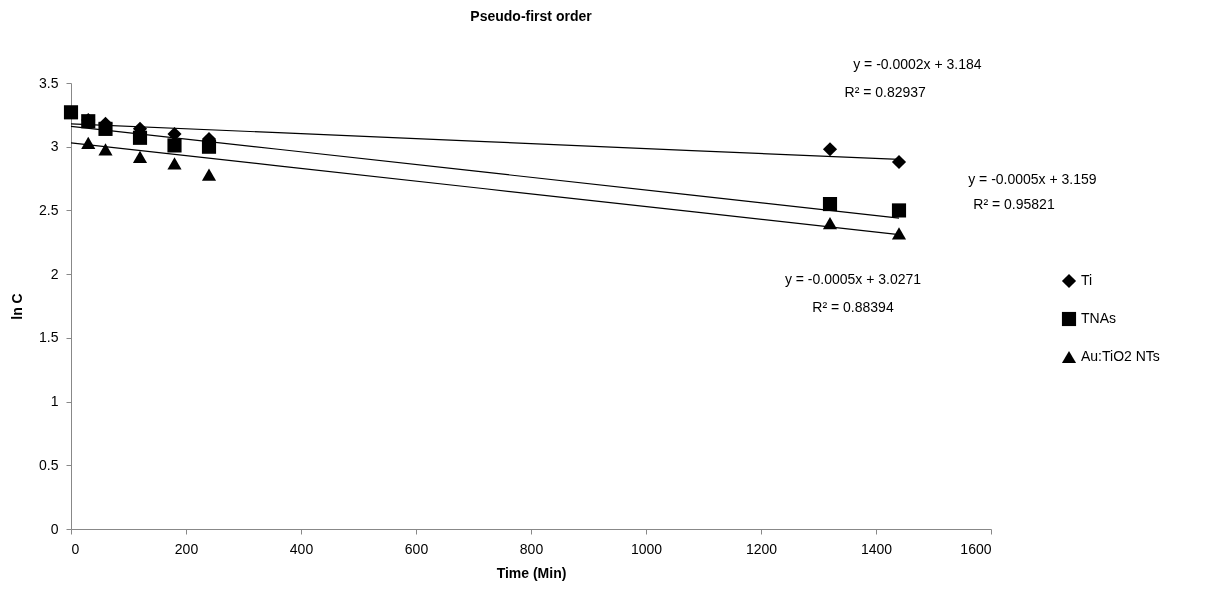  I want to click on y-tick-label: 2.5, so click(49, 209).